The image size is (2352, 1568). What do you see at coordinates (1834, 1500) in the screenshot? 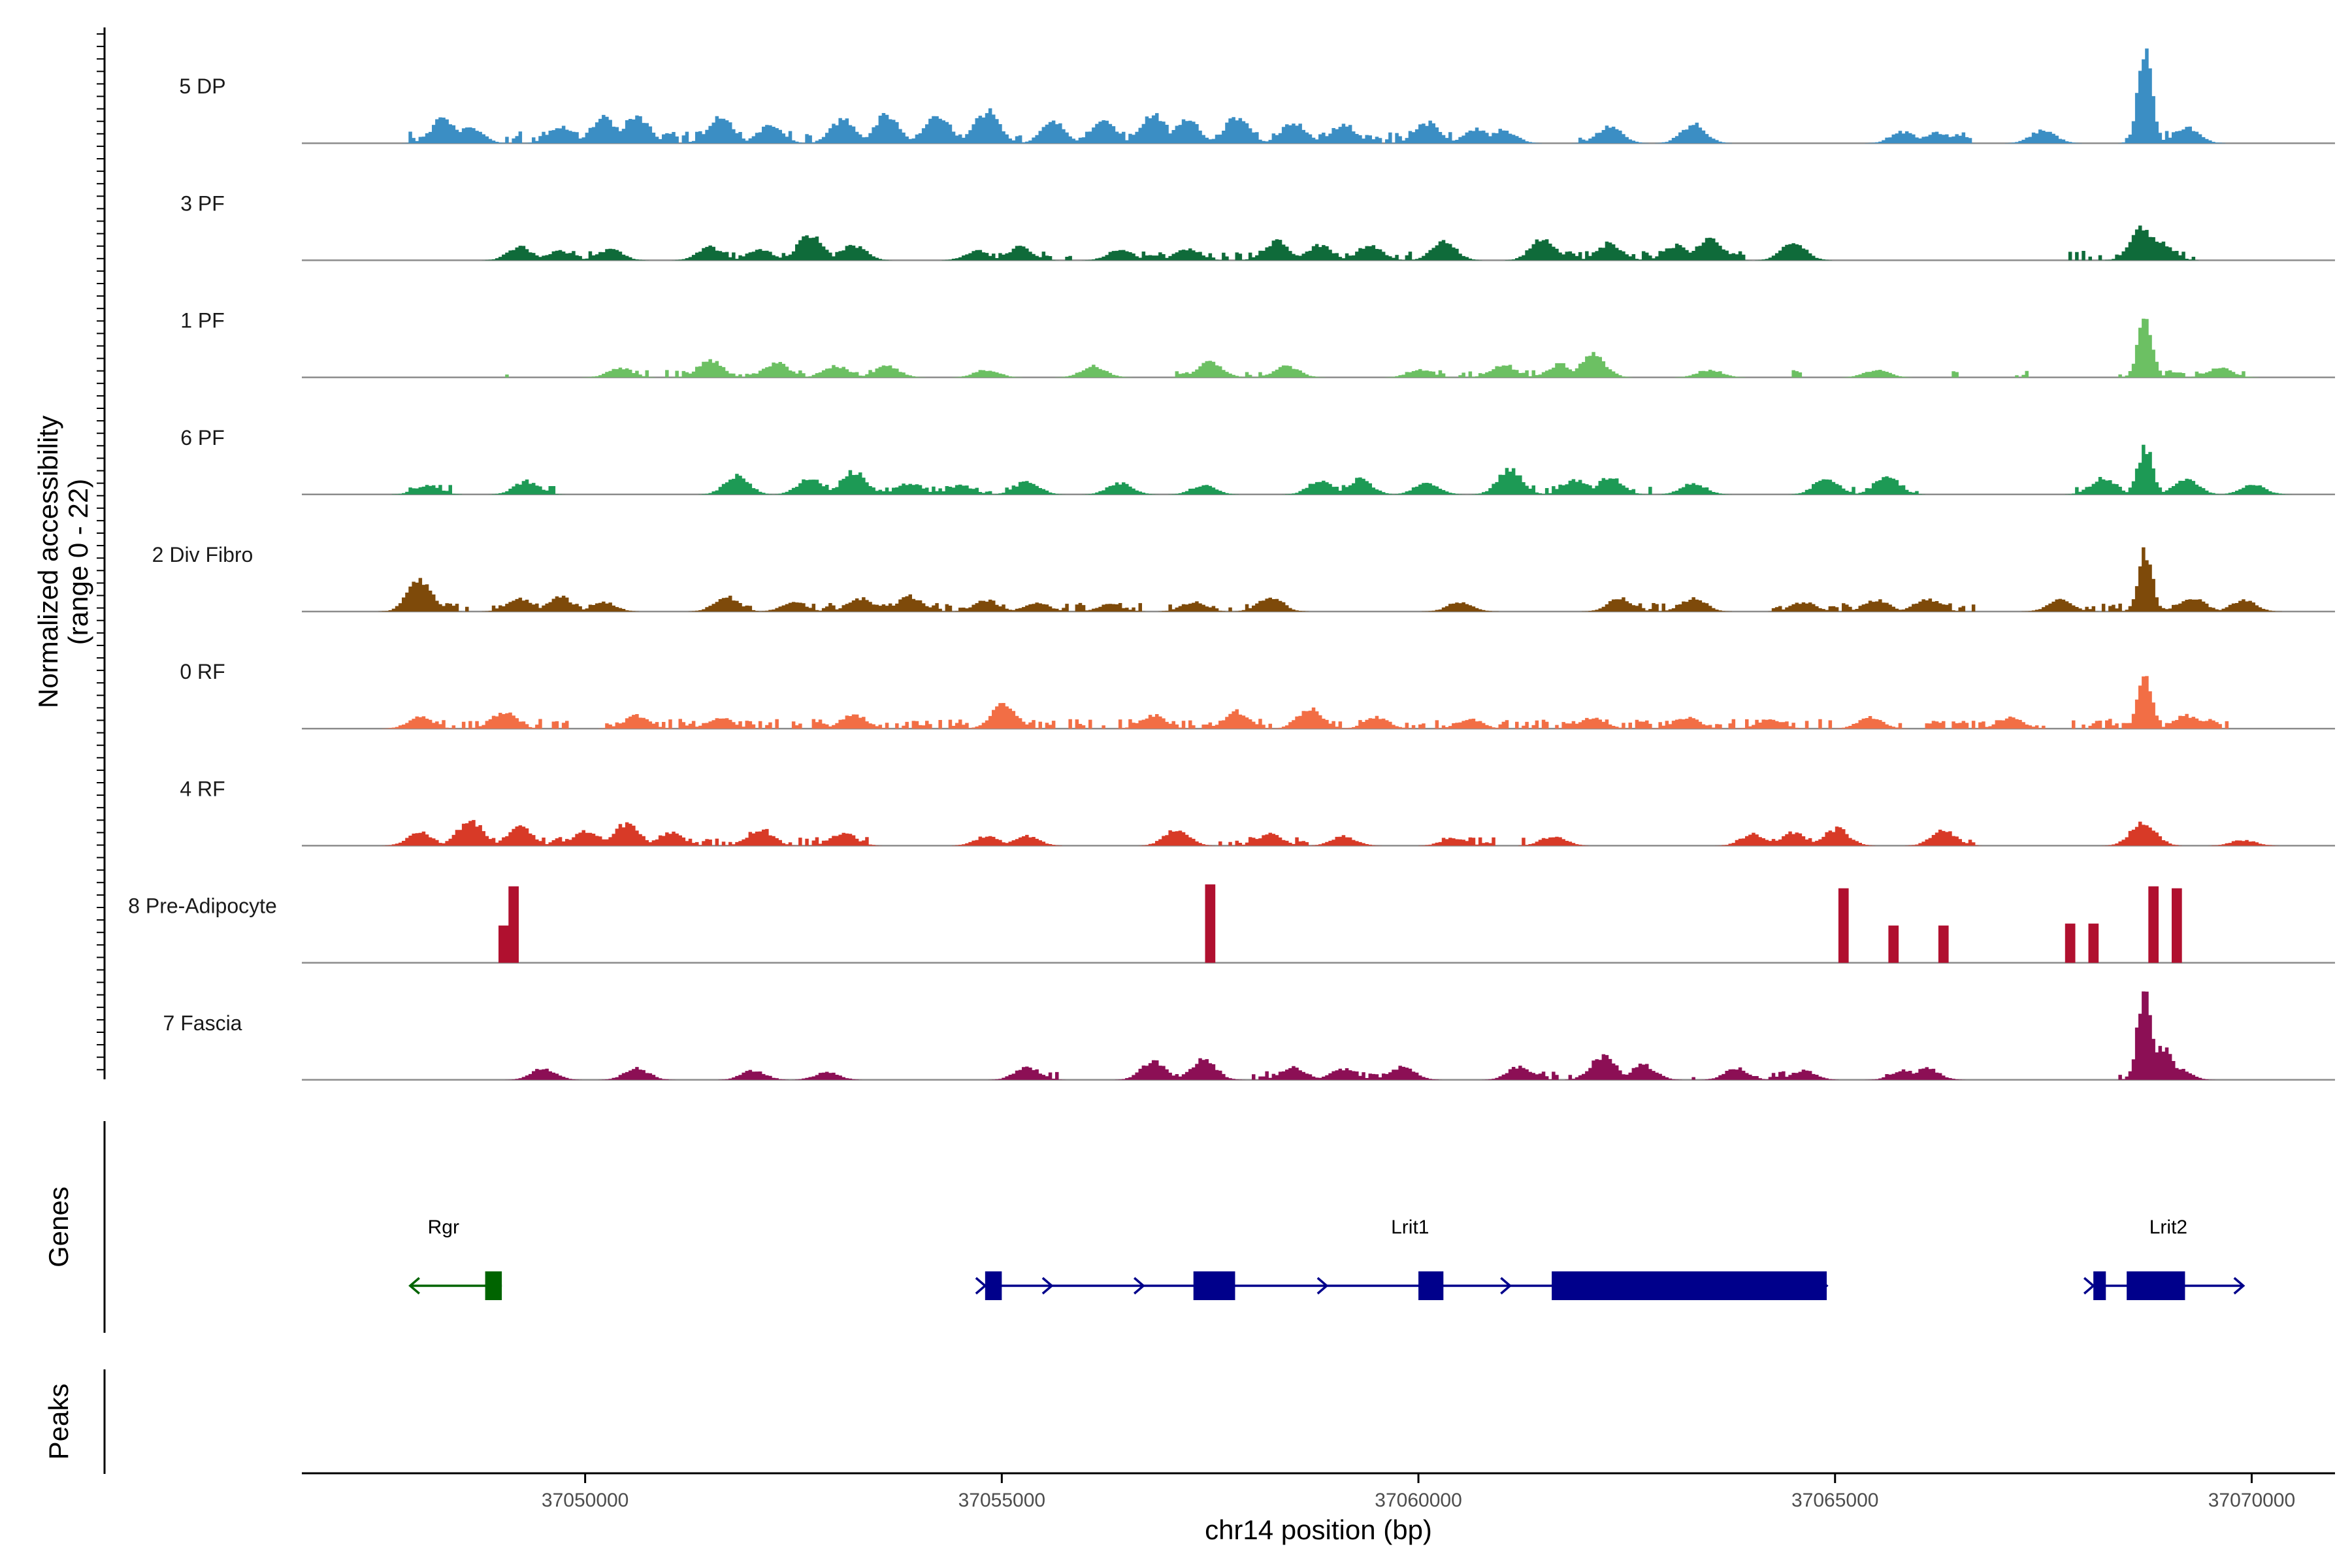
I see `x-tick-label: 37065000` at bounding box center [1834, 1500].